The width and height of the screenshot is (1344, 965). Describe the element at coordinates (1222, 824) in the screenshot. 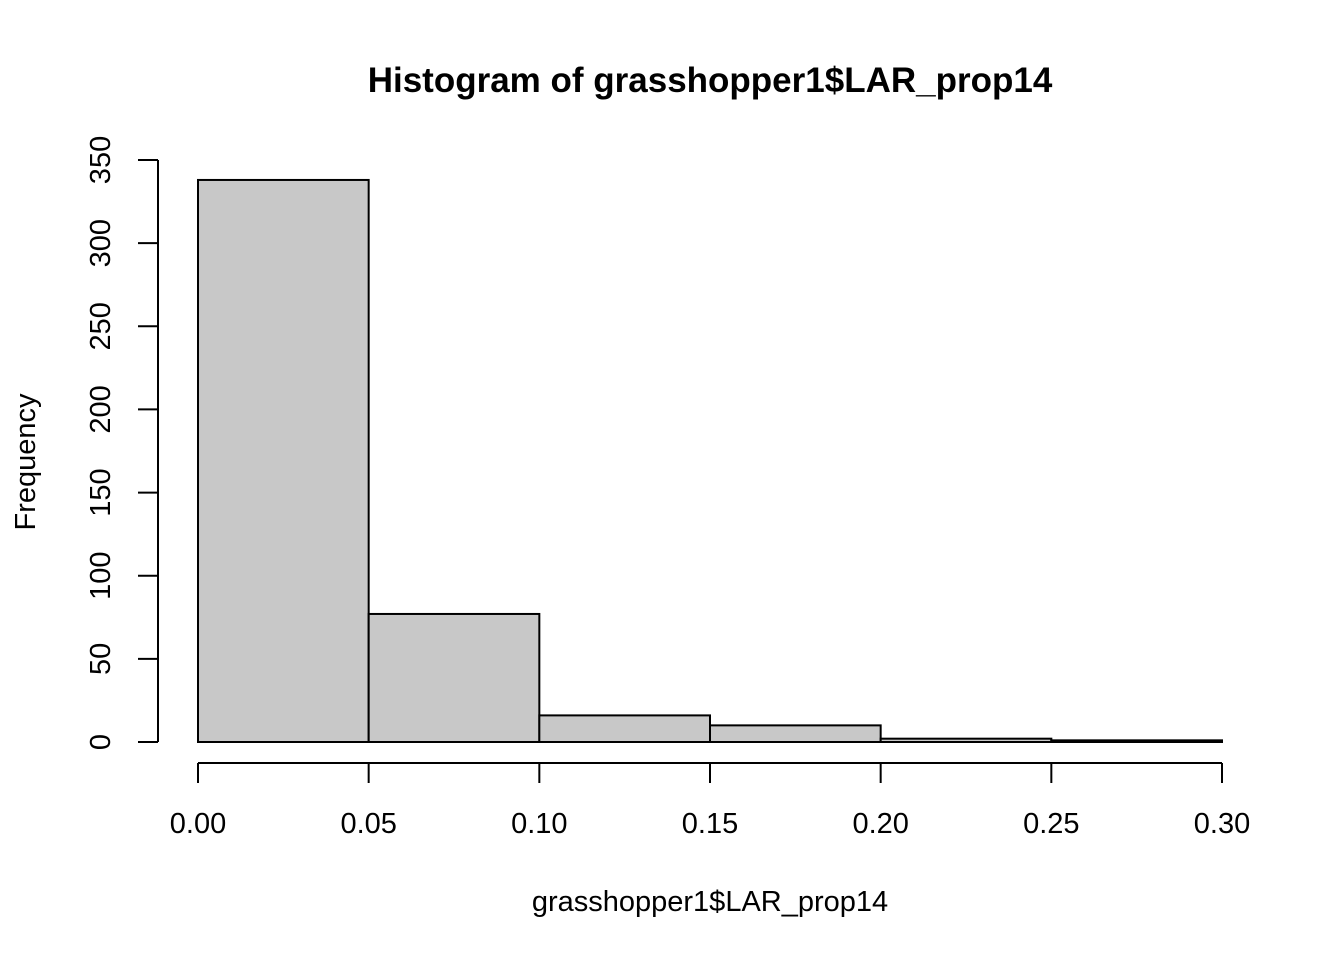

I see `x-tick-label: 0.30` at that location.